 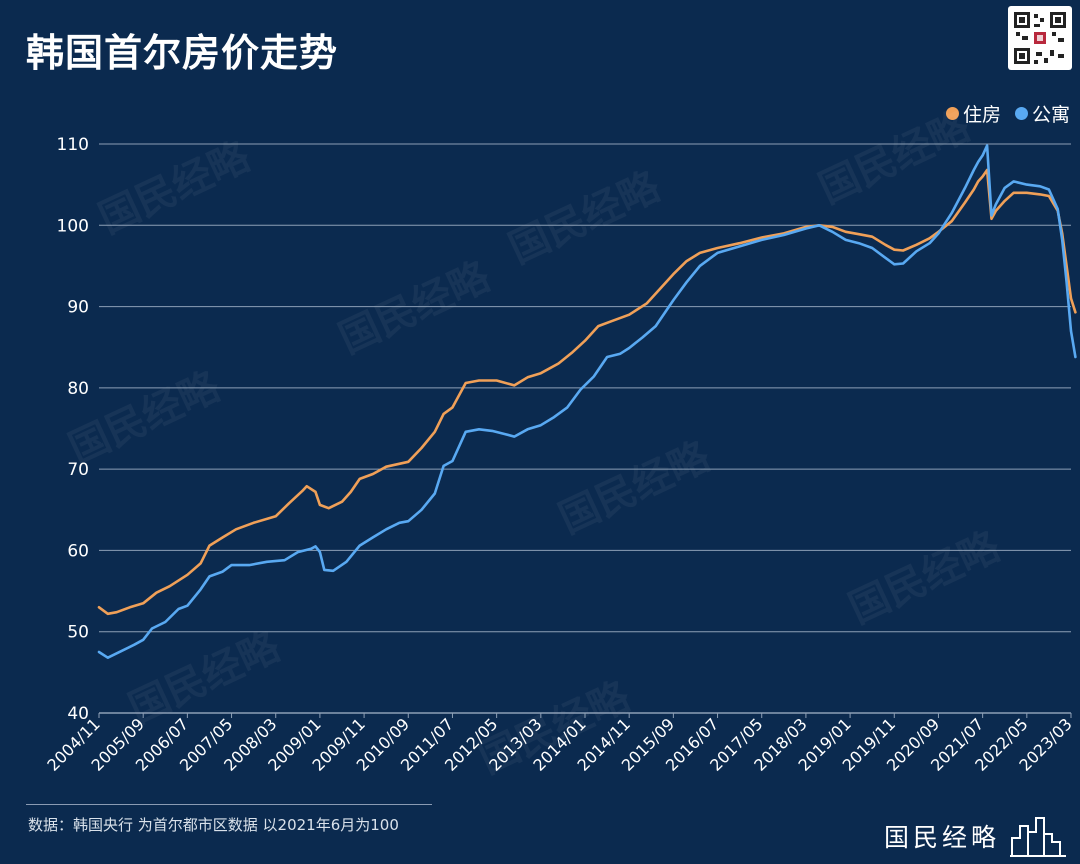 What do you see at coordinates (73, 145) in the screenshot?
I see `y-tick-label: 110` at bounding box center [73, 145].